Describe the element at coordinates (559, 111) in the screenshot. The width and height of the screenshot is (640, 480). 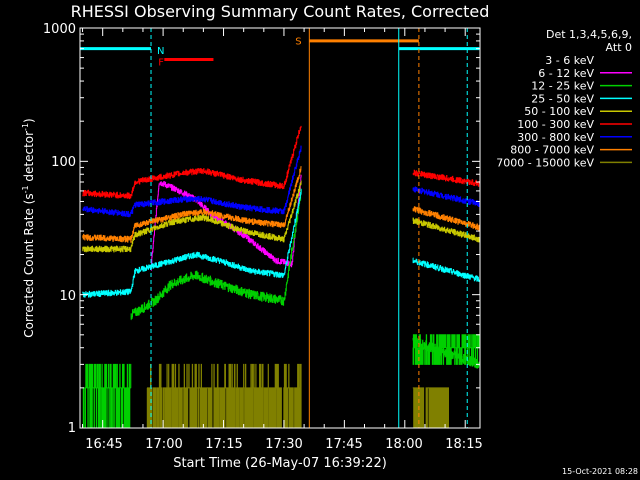
I see `legend-entry-label: 50 - 100 keV` at that location.